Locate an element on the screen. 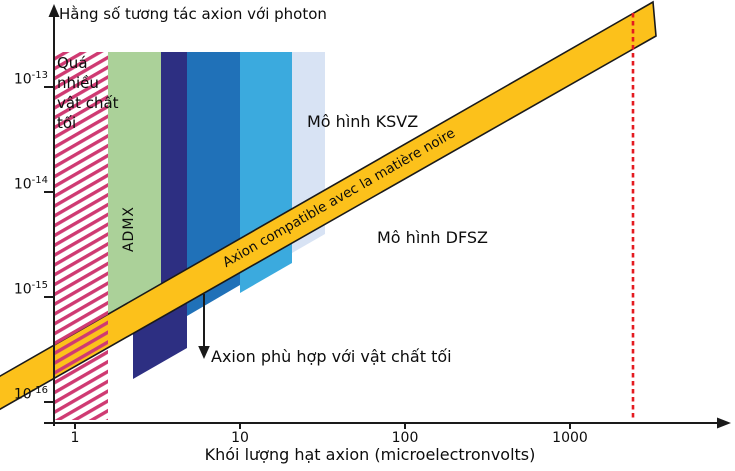 The height and width of the screenshot is (471, 735). y-axis-title: Hằng số tương tác axion với photon is located at coordinates (193, 14).